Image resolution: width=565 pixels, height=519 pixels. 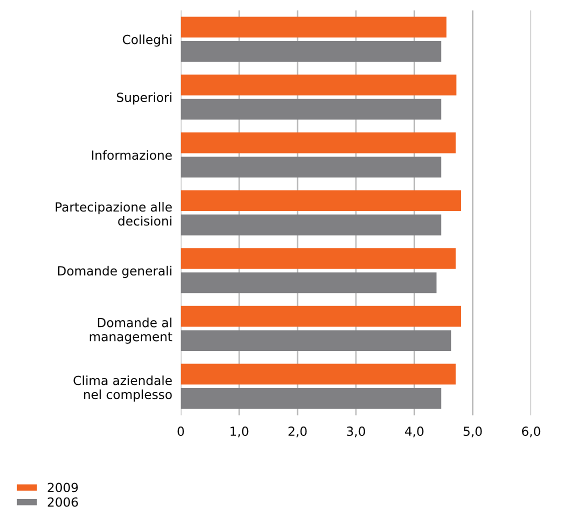 What do you see at coordinates (131, 331) in the screenshot?
I see `y-tick-label: Domande al management` at bounding box center [131, 331].